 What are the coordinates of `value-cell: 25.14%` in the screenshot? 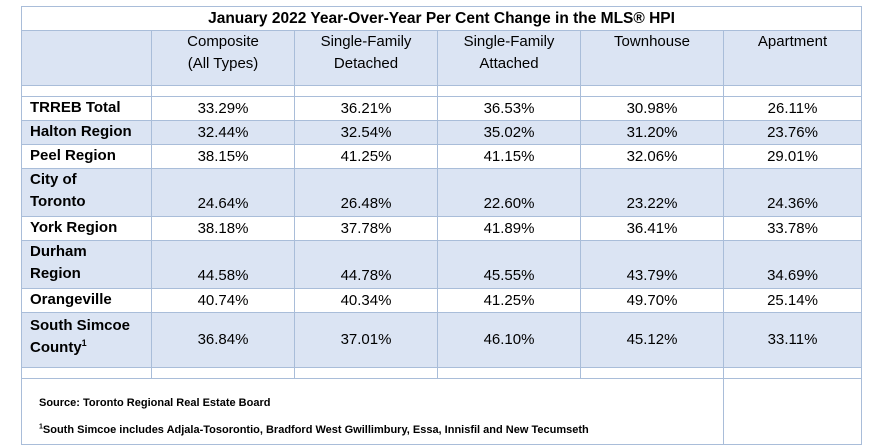 It's located at (792, 300).